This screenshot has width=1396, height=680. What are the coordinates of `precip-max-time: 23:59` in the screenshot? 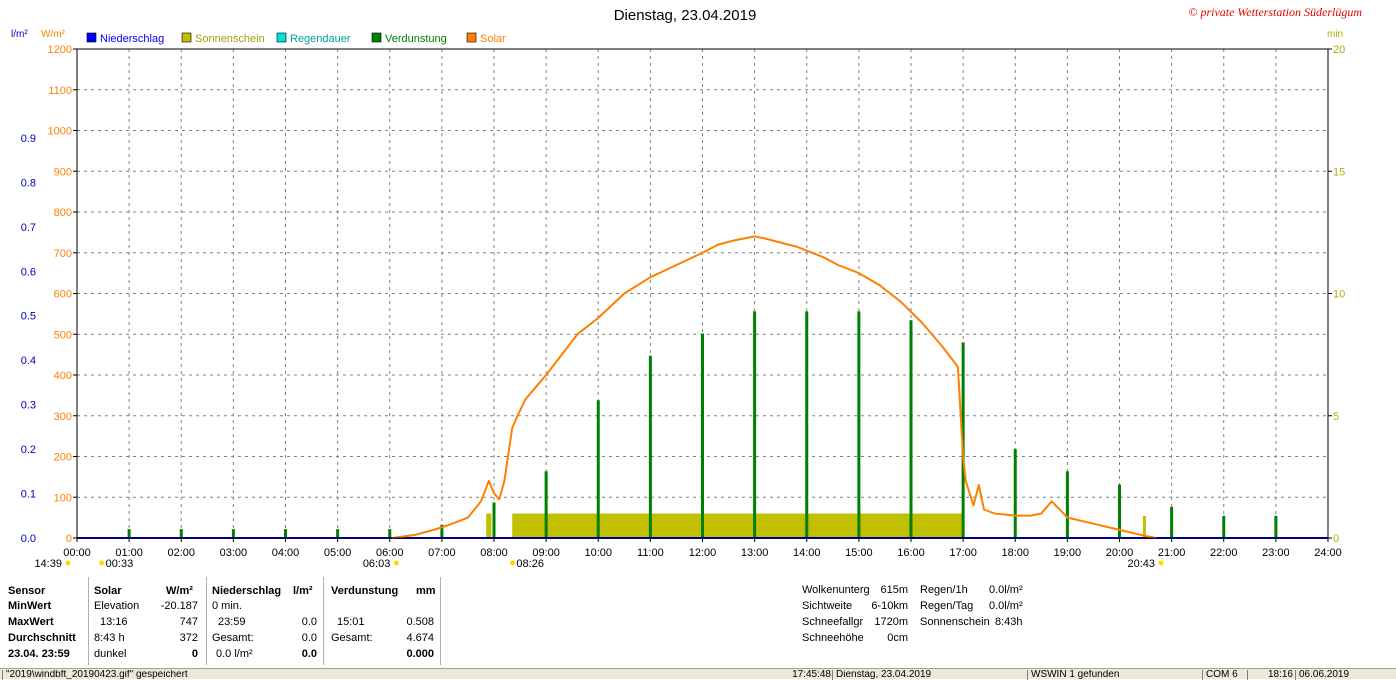 It's located at (232, 622).